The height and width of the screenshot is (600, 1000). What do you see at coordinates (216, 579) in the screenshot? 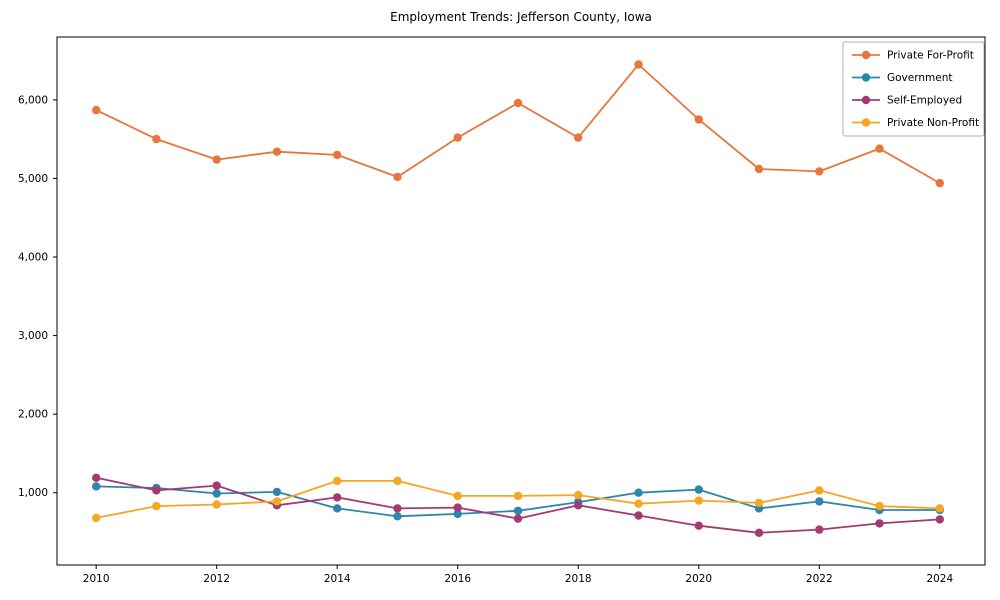
I see `x-tick-label: 2012` at bounding box center [216, 579].